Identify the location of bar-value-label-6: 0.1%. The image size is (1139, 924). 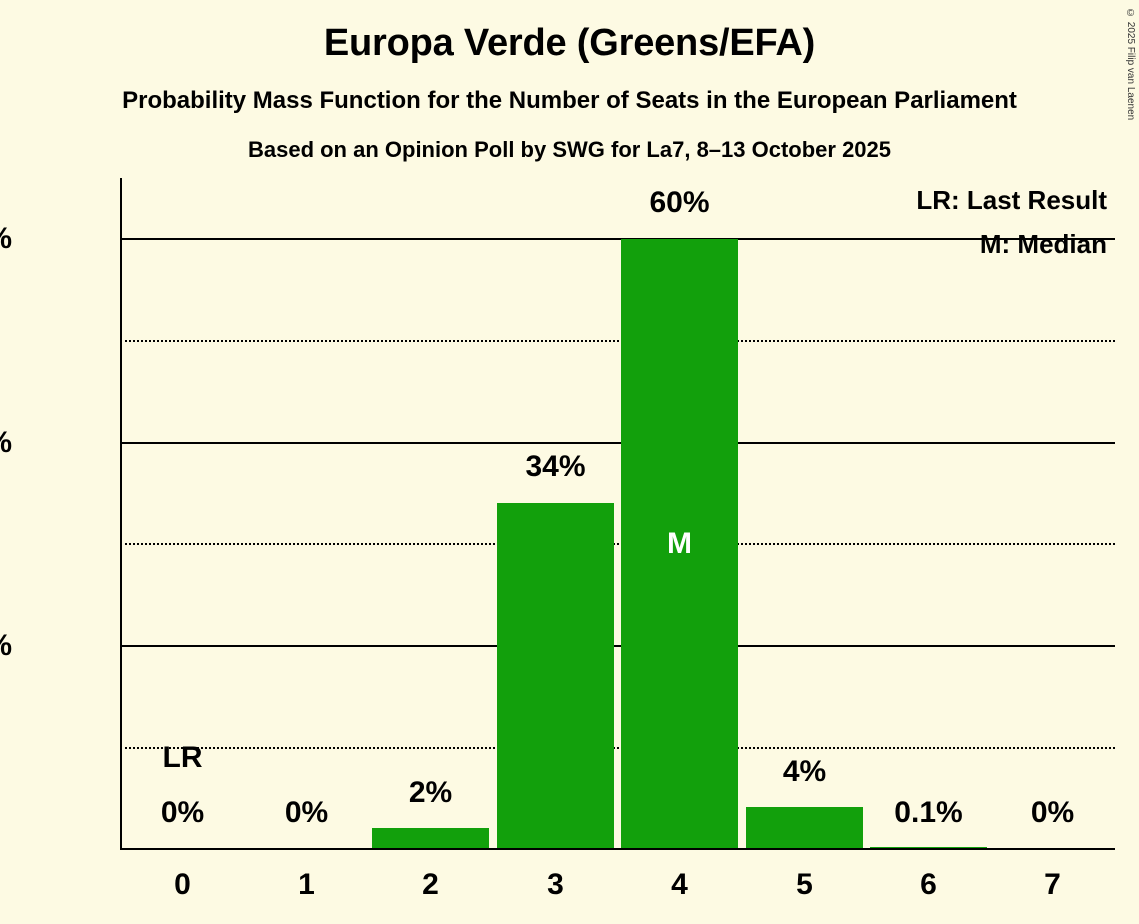
(928, 812).